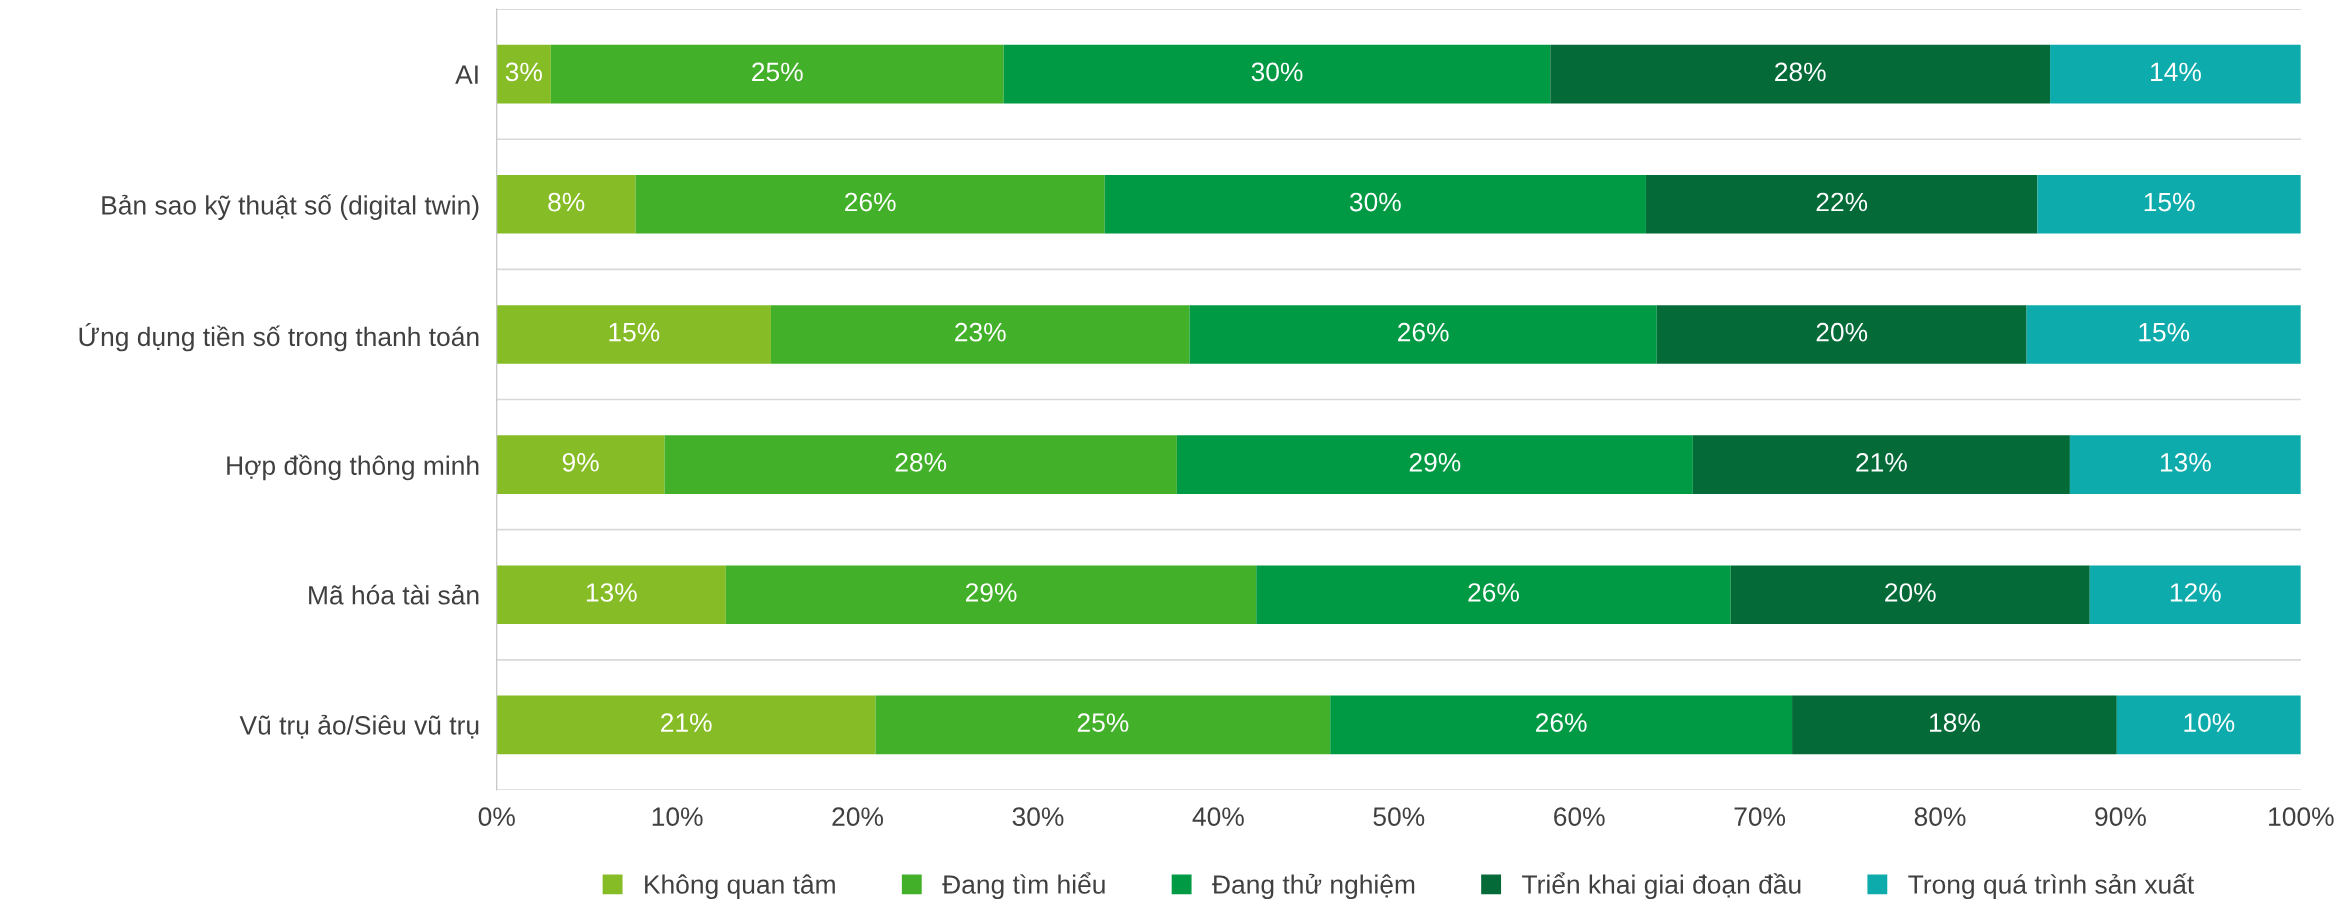 The image size is (2343, 908). I want to click on data-label: 18%, so click(1955, 722).